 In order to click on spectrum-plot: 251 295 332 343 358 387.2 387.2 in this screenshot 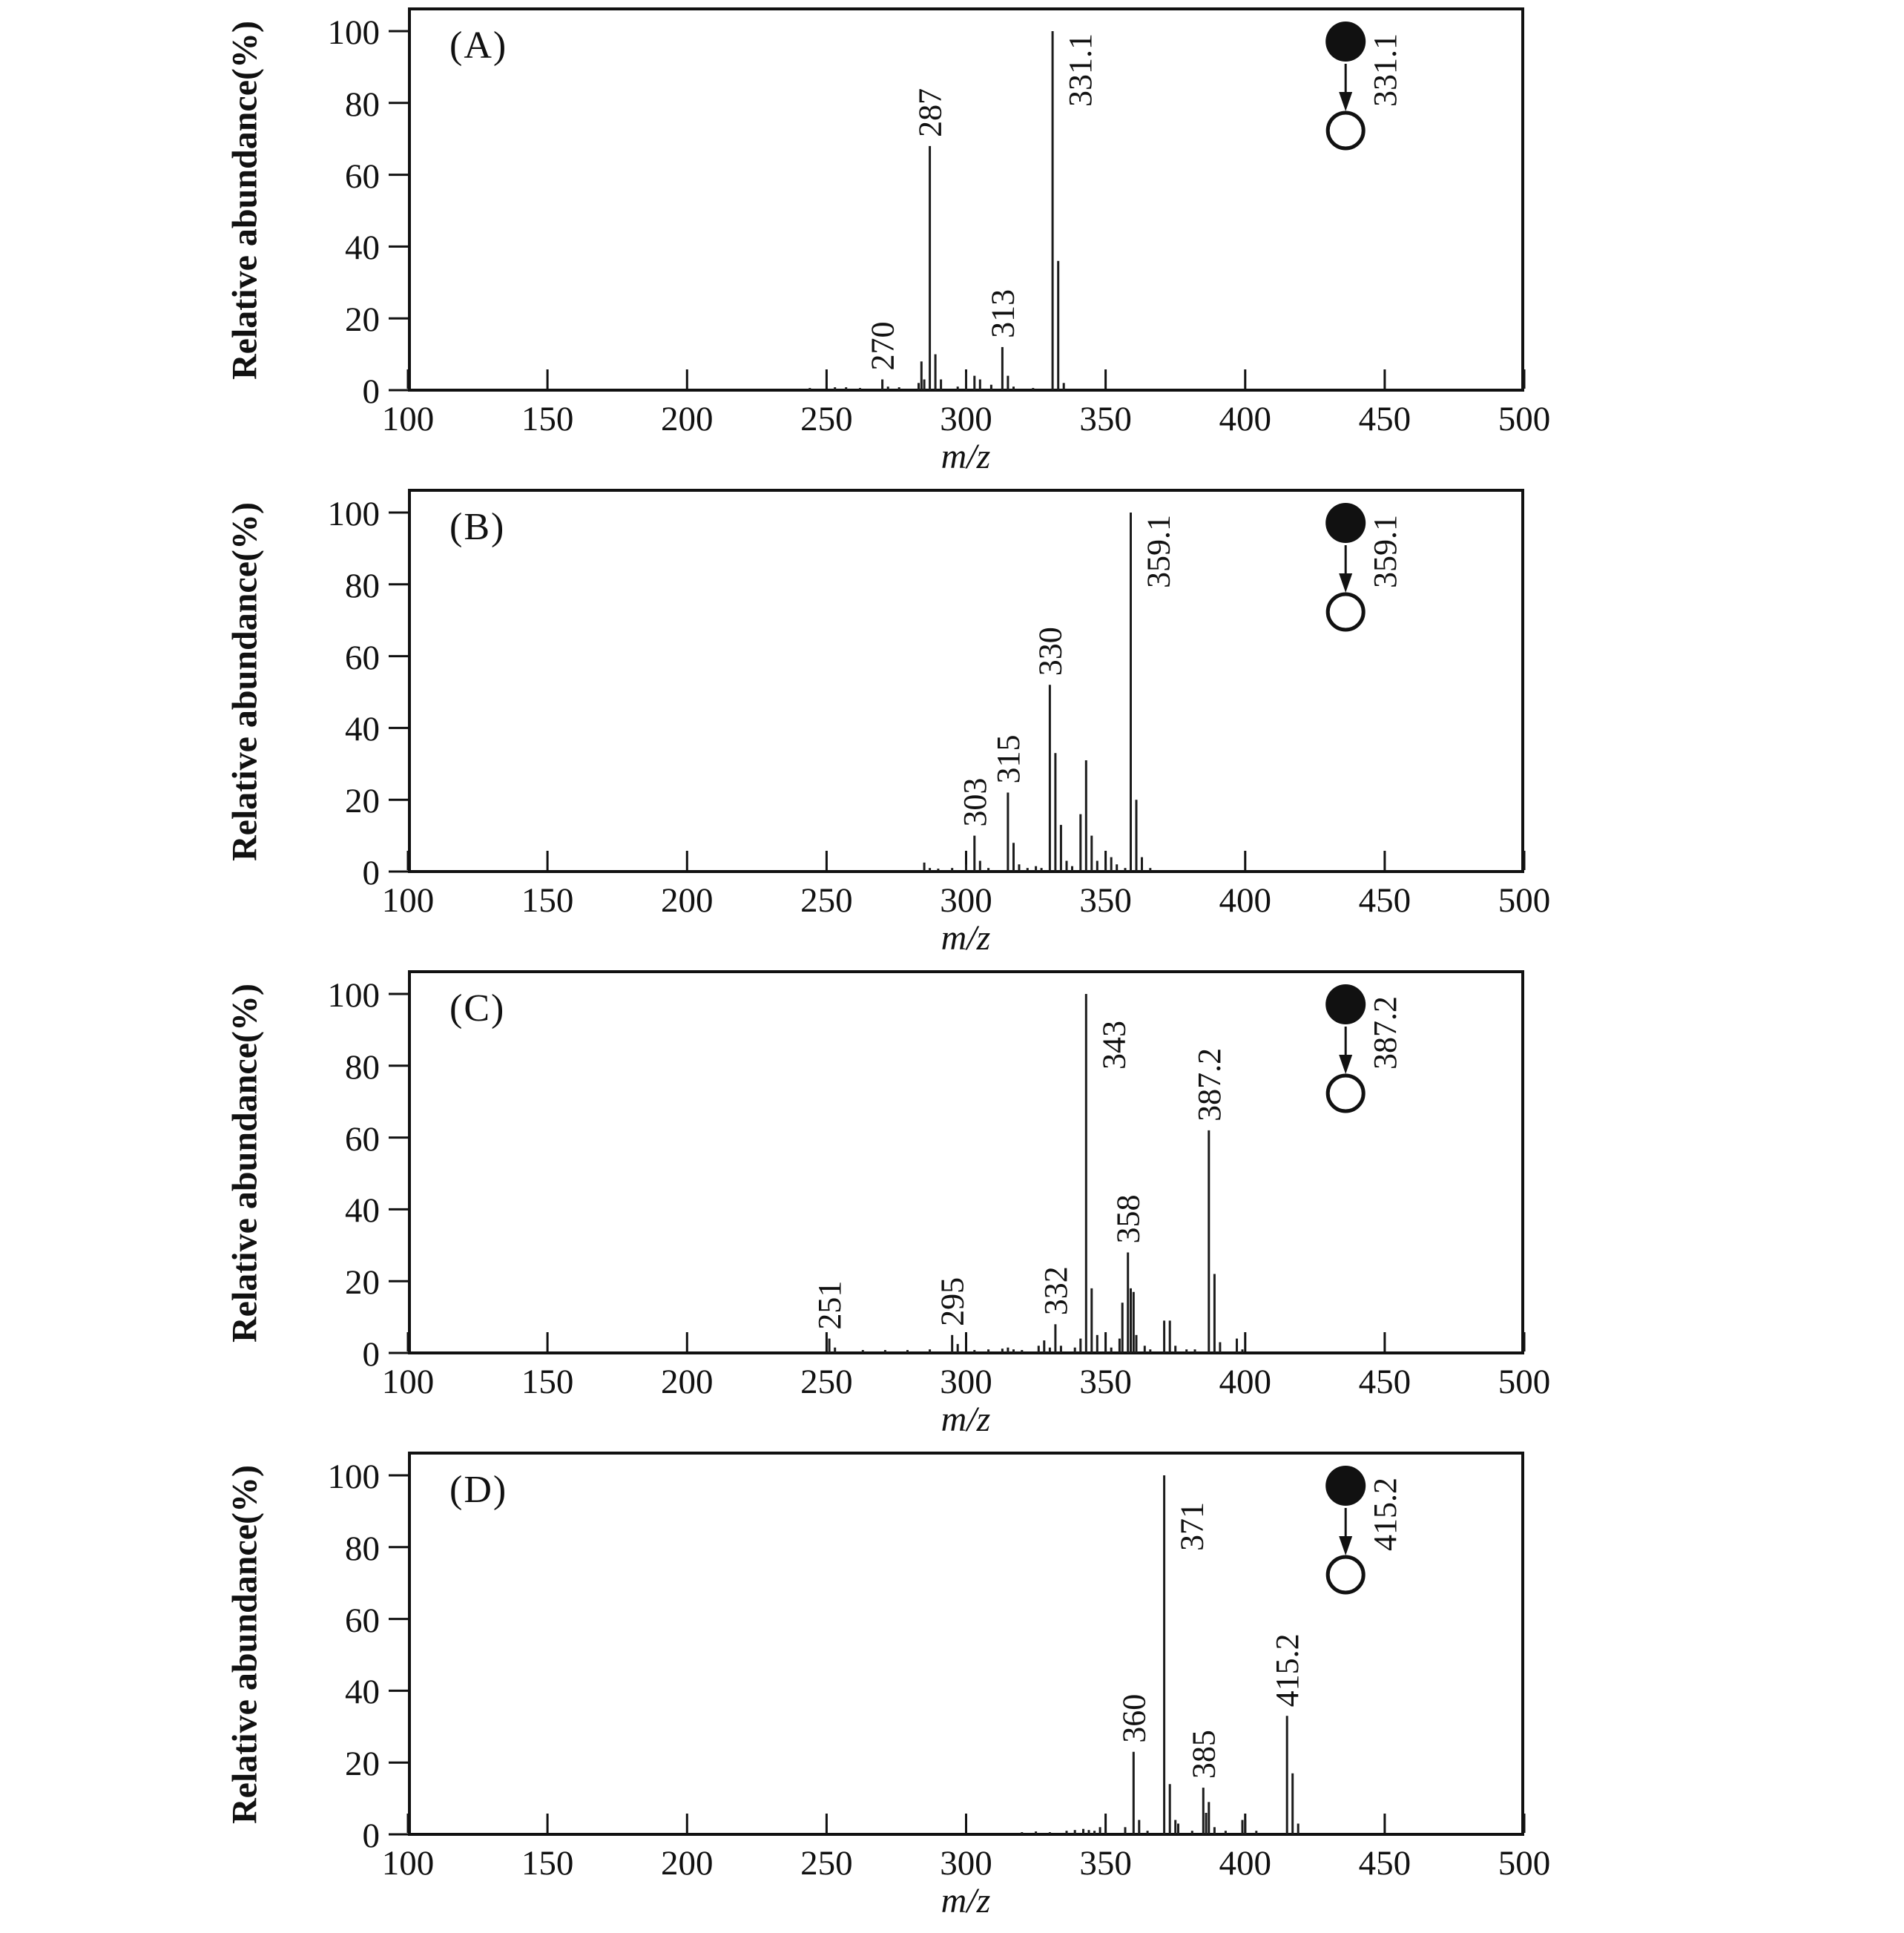, I will do `click(958, 1162)`.